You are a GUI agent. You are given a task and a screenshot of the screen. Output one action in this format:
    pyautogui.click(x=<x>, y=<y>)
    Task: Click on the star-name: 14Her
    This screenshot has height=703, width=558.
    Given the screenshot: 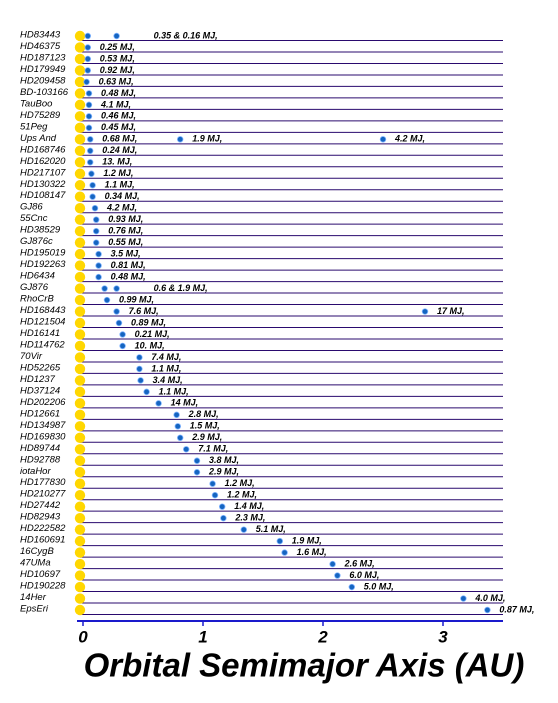 What is the action you would take?
    pyautogui.click(x=33, y=597)
    